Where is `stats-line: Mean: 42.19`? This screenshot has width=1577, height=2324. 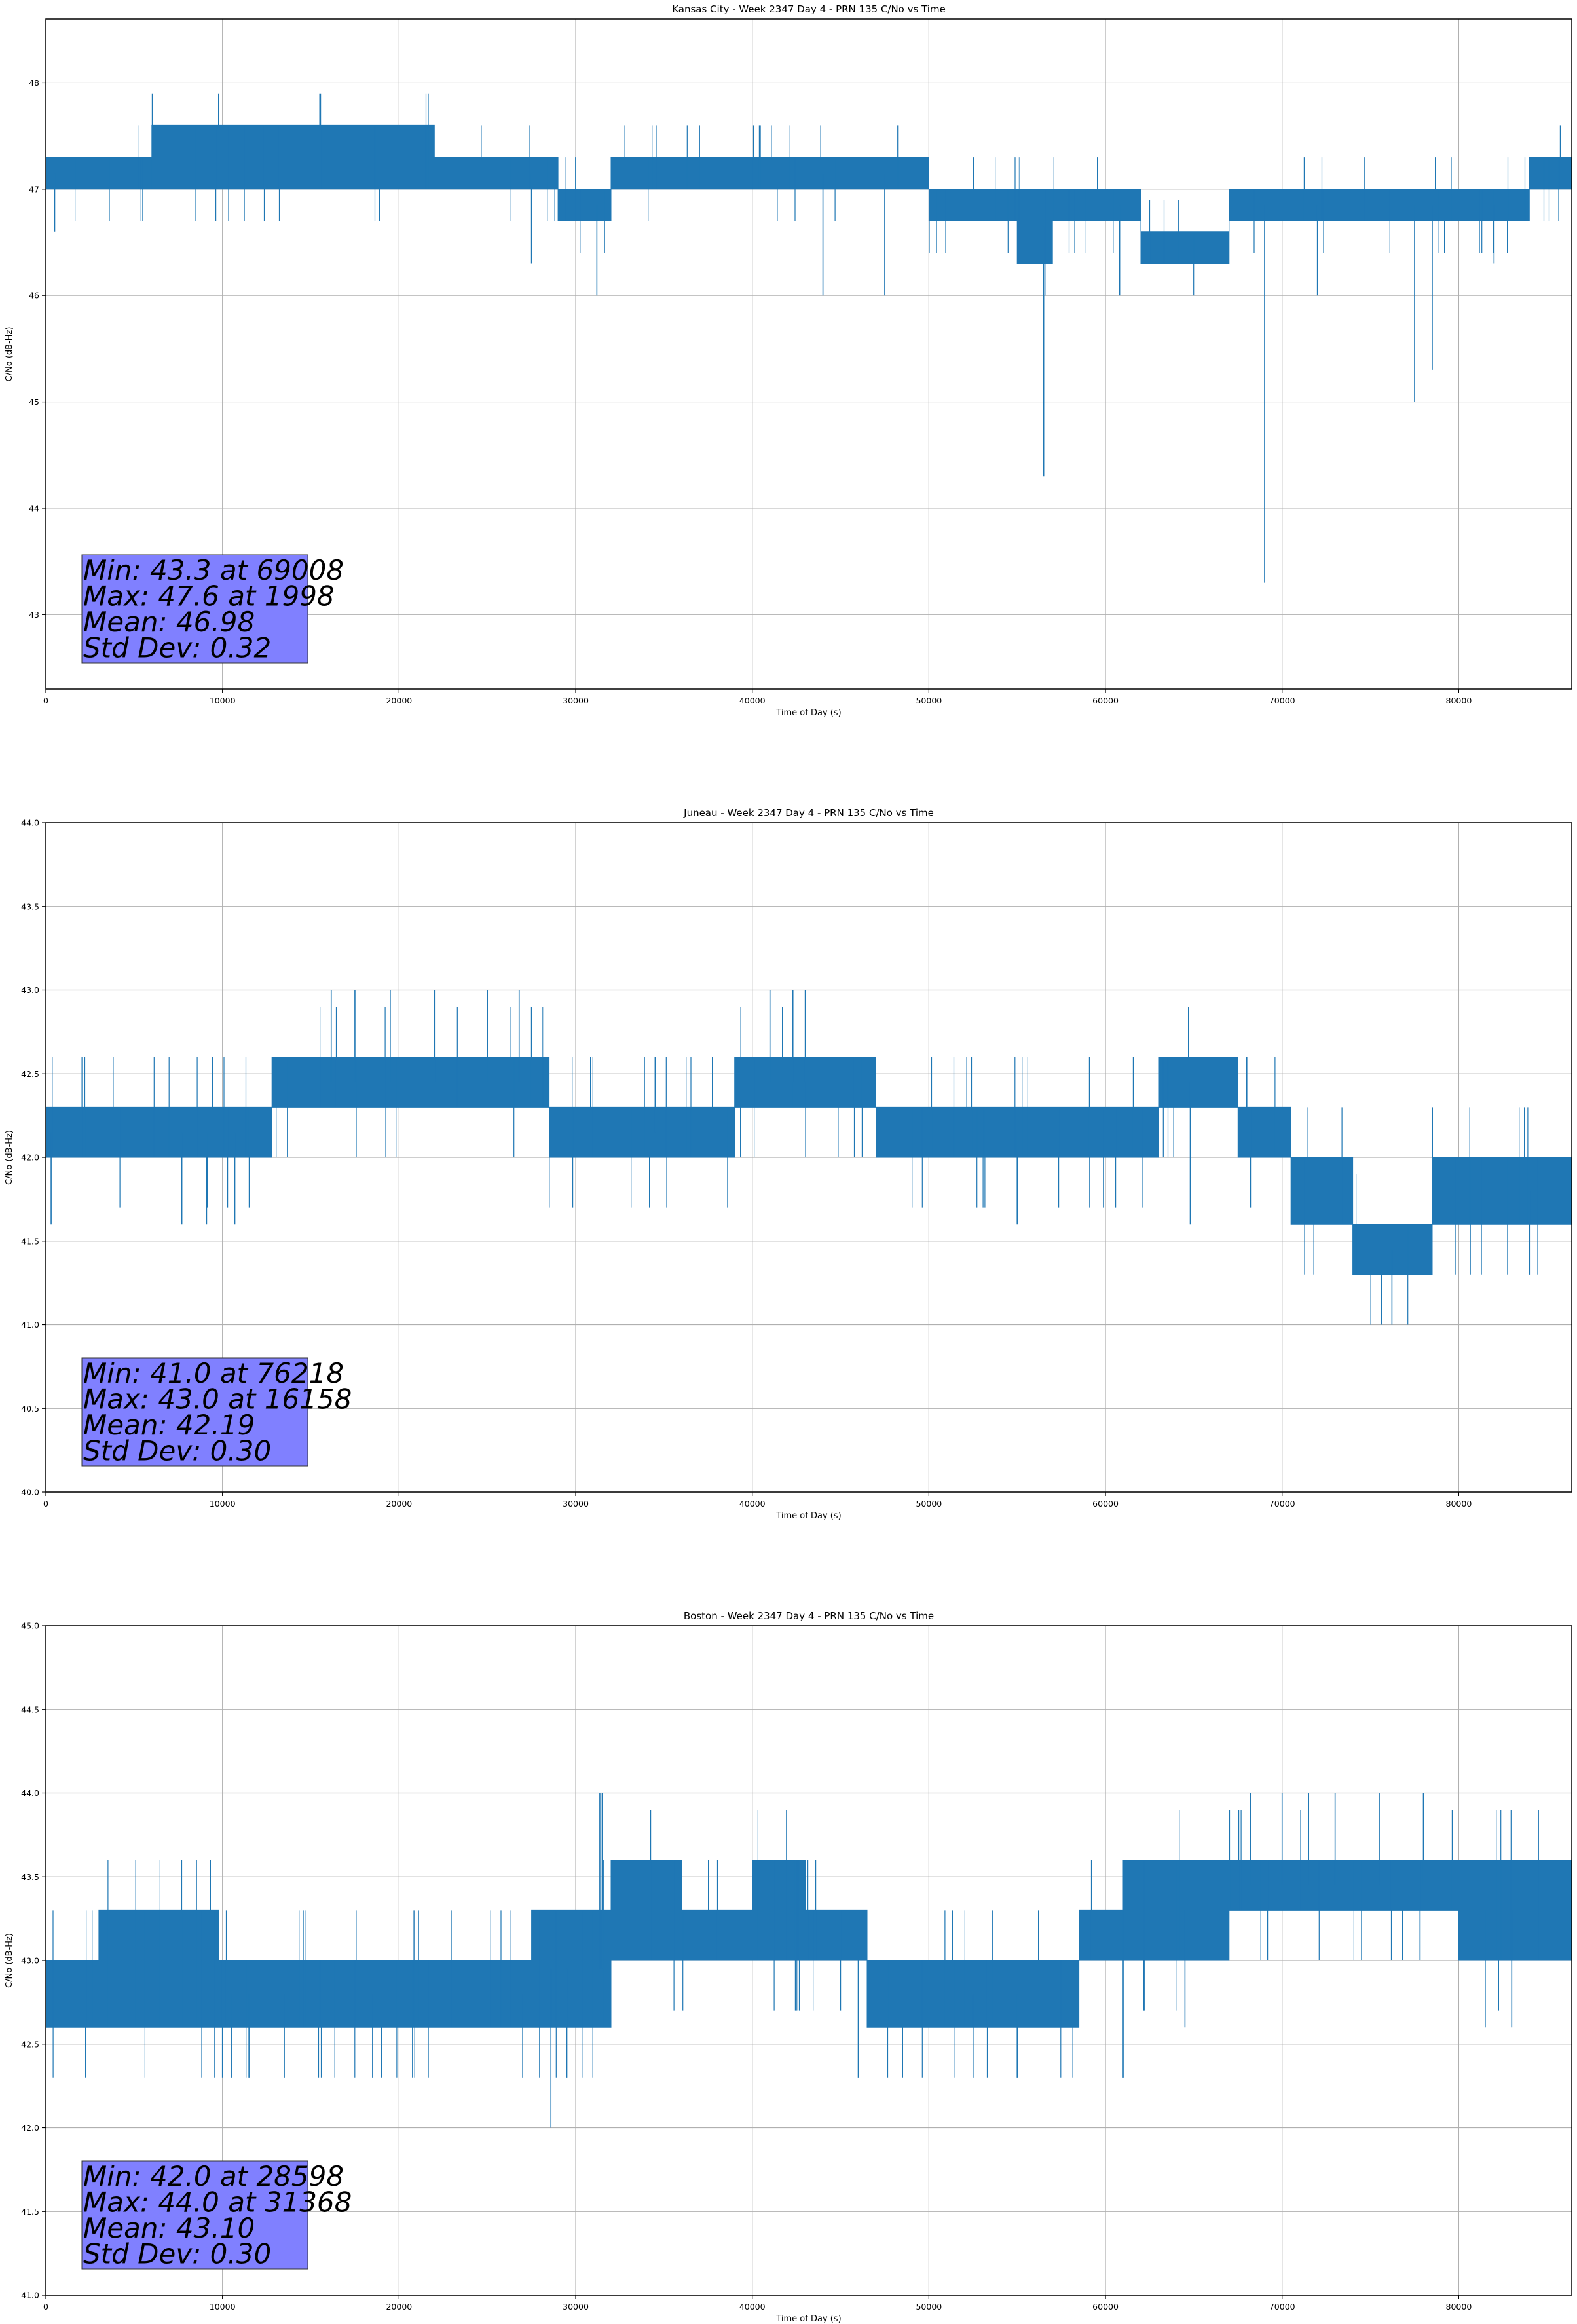
stats-line: Mean: 42.19 is located at coordinates (169, 1425).